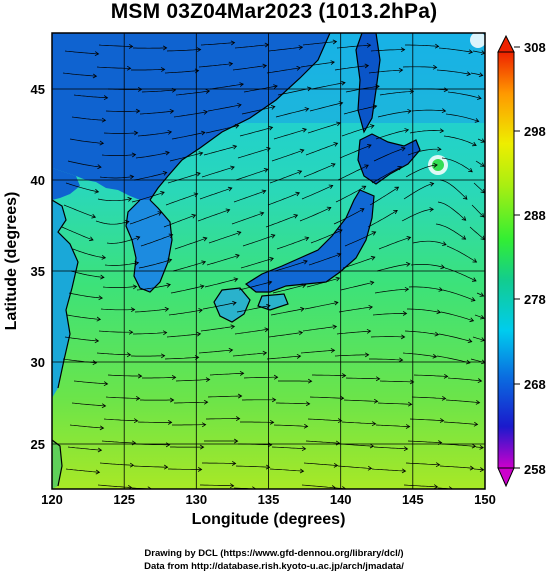 This screenshot has height=573, width=548. I want to click on x-ticks: 120 125 130 135 140 145 150, so click(268, 499).